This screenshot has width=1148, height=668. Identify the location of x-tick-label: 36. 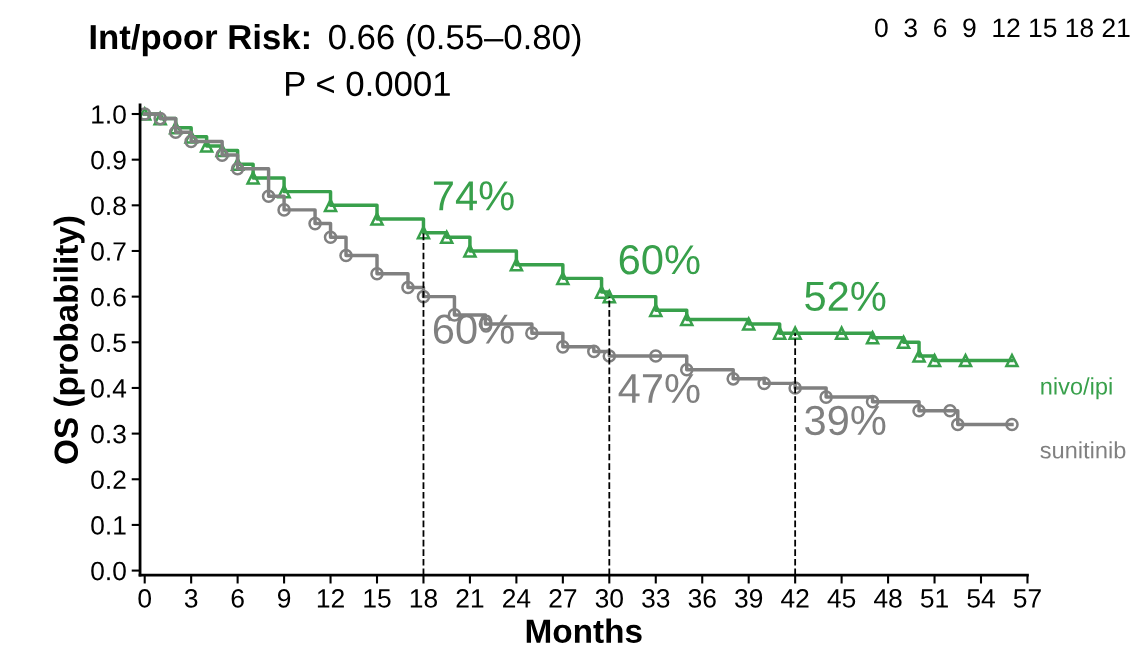
(702, 598).